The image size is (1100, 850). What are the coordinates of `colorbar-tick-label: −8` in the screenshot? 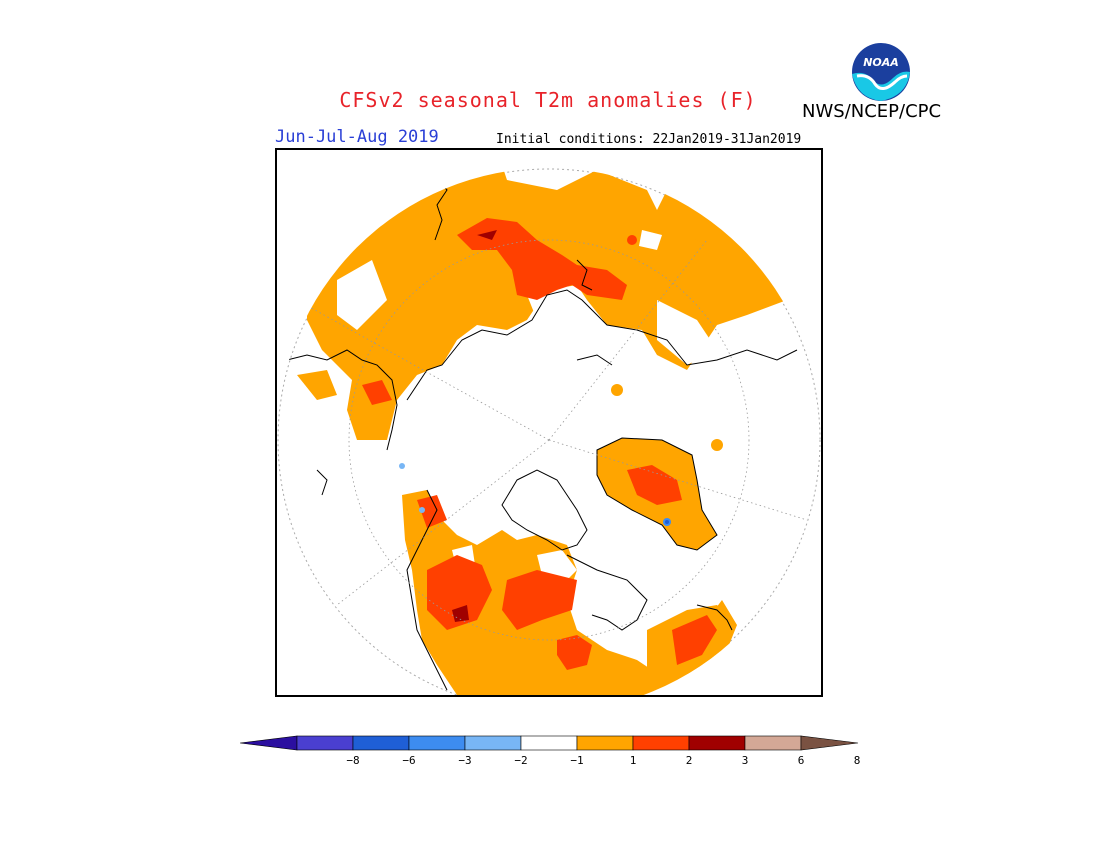 It's located at (352, 760).